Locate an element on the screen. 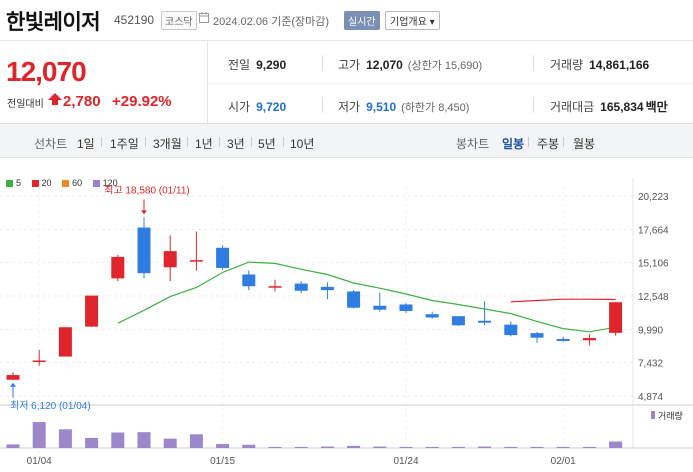 The image size is (693, 472). price-box: 12,070 전일대비 2,780 +29.92% is located at coordinates (104, 83).